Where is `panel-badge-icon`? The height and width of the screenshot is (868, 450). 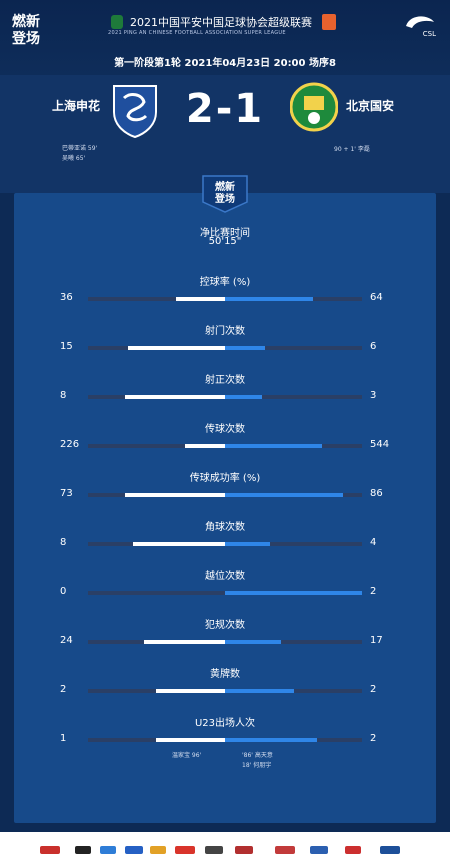 panel-badge-icon is located at coordinates (225, 194).